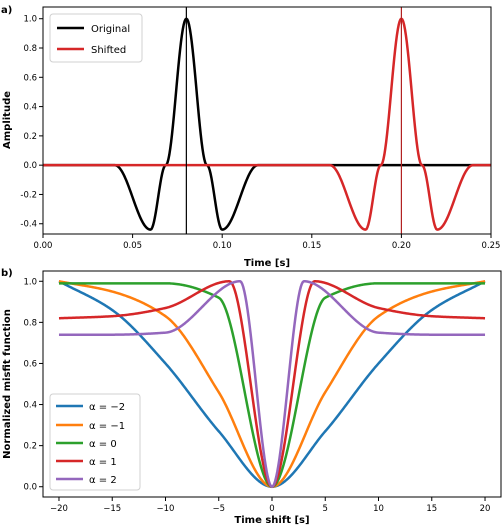 This screenshot has width=504, height=526. I want to click on legend-label-alpha-2: α = 2, so click(103, 480).